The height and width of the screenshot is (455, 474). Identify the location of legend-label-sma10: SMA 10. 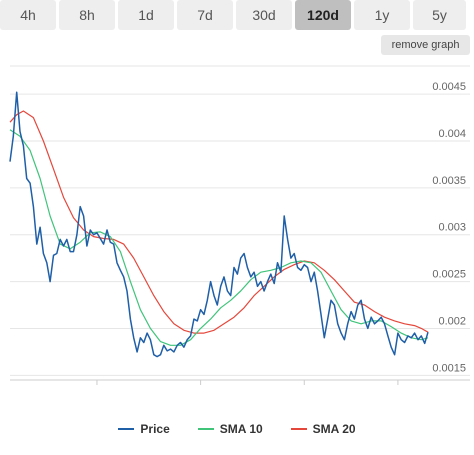
(241, 429).